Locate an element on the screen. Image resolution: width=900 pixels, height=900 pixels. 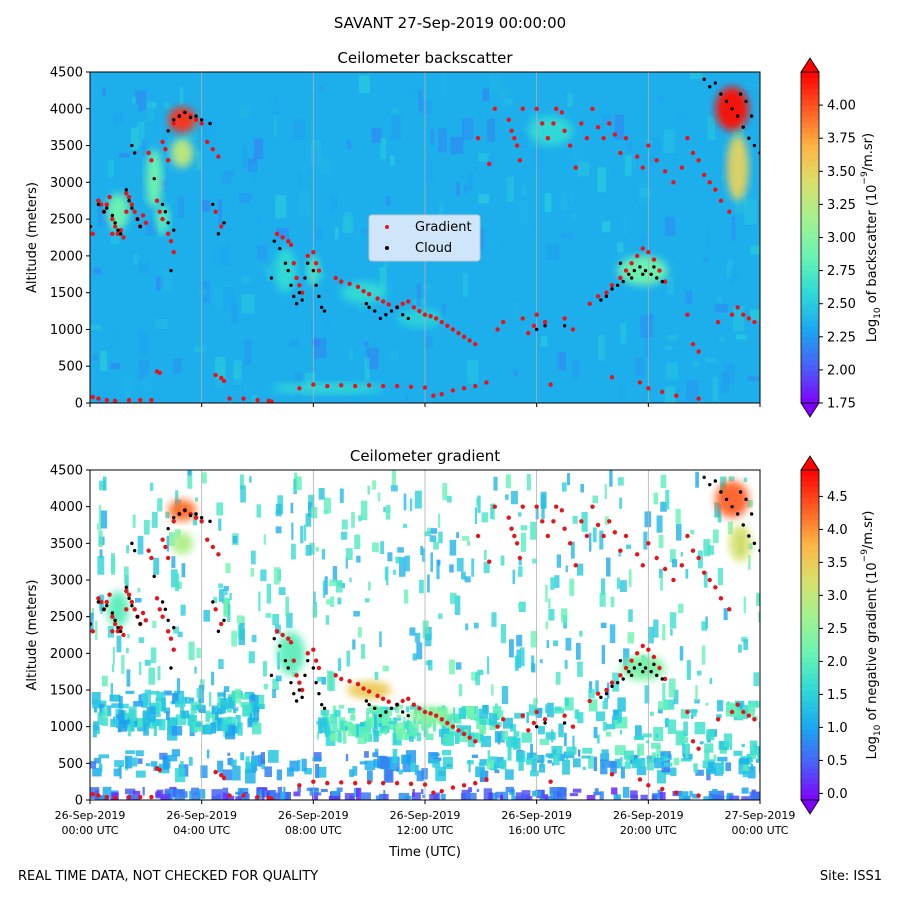
y-axis-label: Altitude (meters) is located at coordinates (32, 237).